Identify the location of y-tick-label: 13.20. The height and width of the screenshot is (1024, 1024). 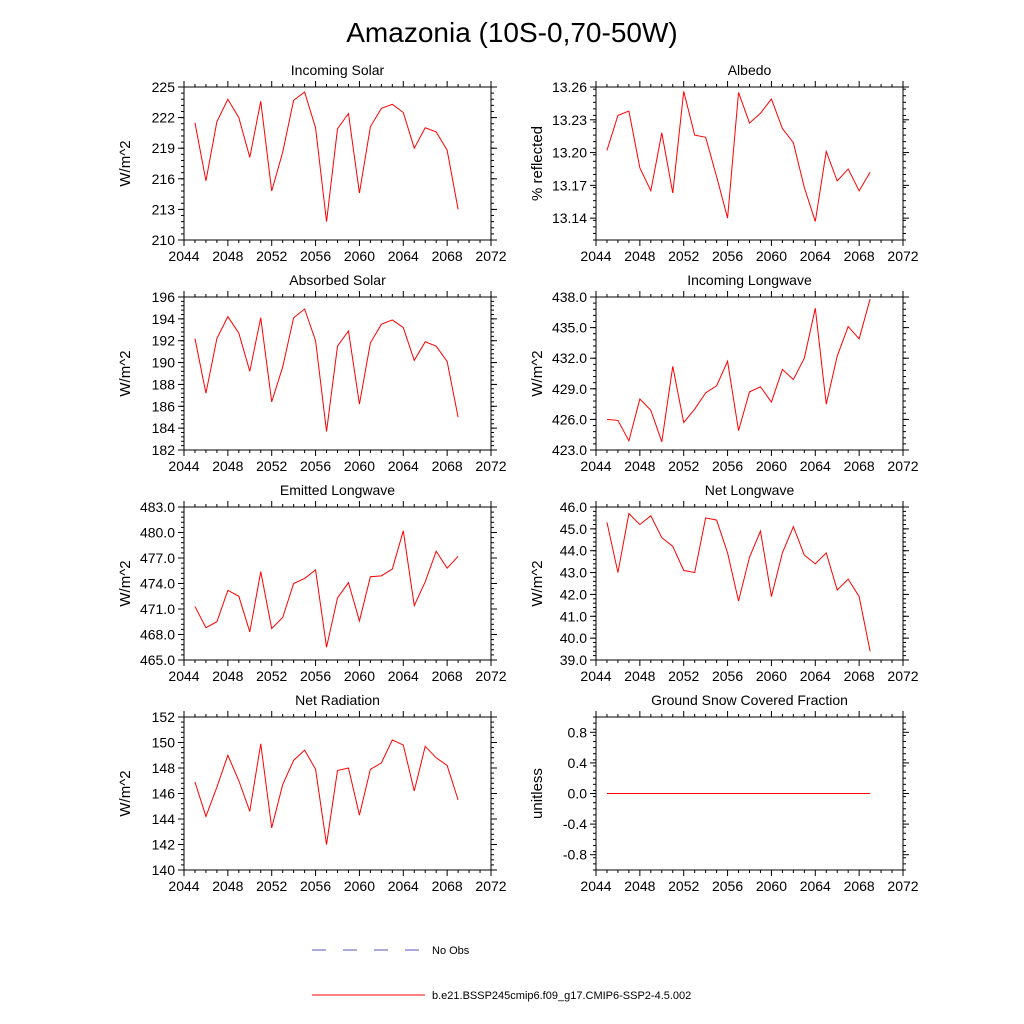
(569, 153).